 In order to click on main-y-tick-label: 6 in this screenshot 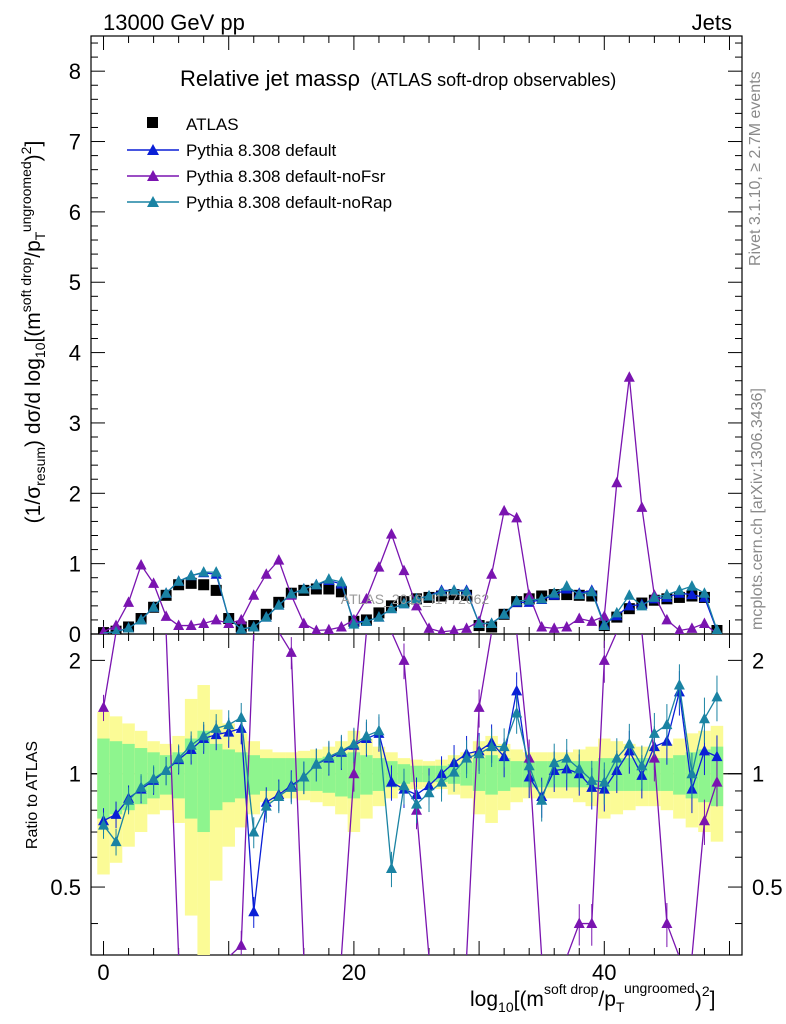, I will do `click(75, 212)`.